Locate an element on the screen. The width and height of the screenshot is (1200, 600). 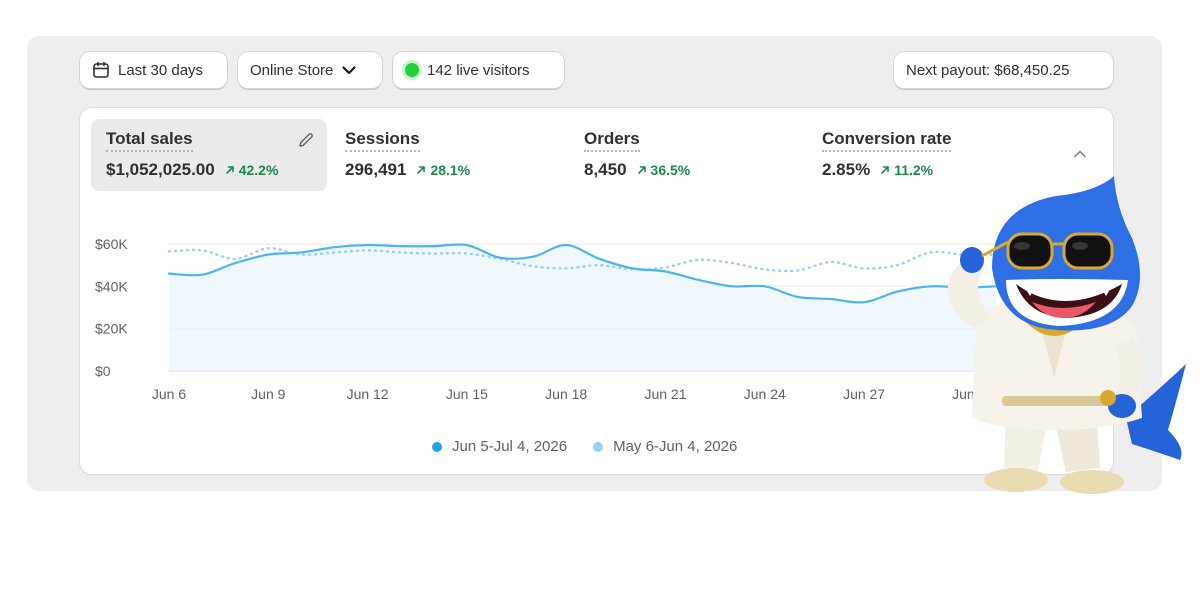
metric-change: 36.5% is located at coordinates (664, 170).